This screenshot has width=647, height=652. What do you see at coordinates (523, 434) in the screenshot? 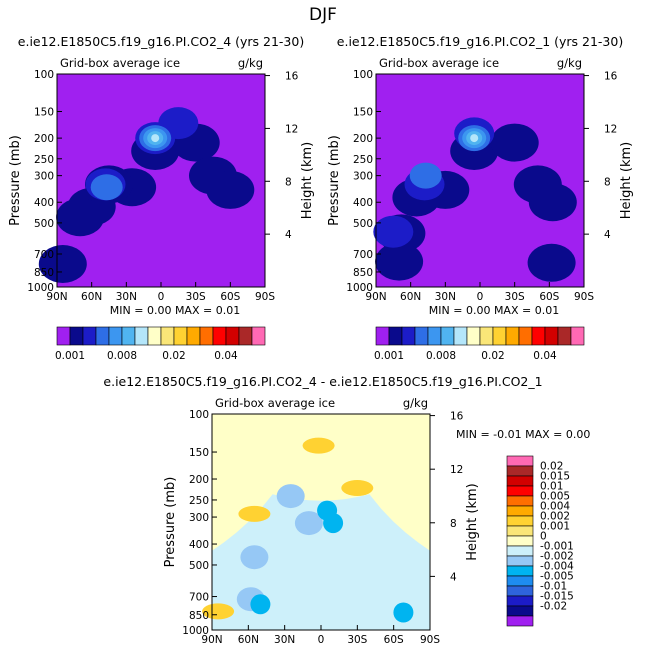
I see `stats-text: MIN = -0.01 MAX = 0.00` at bounding box center [523, 434].